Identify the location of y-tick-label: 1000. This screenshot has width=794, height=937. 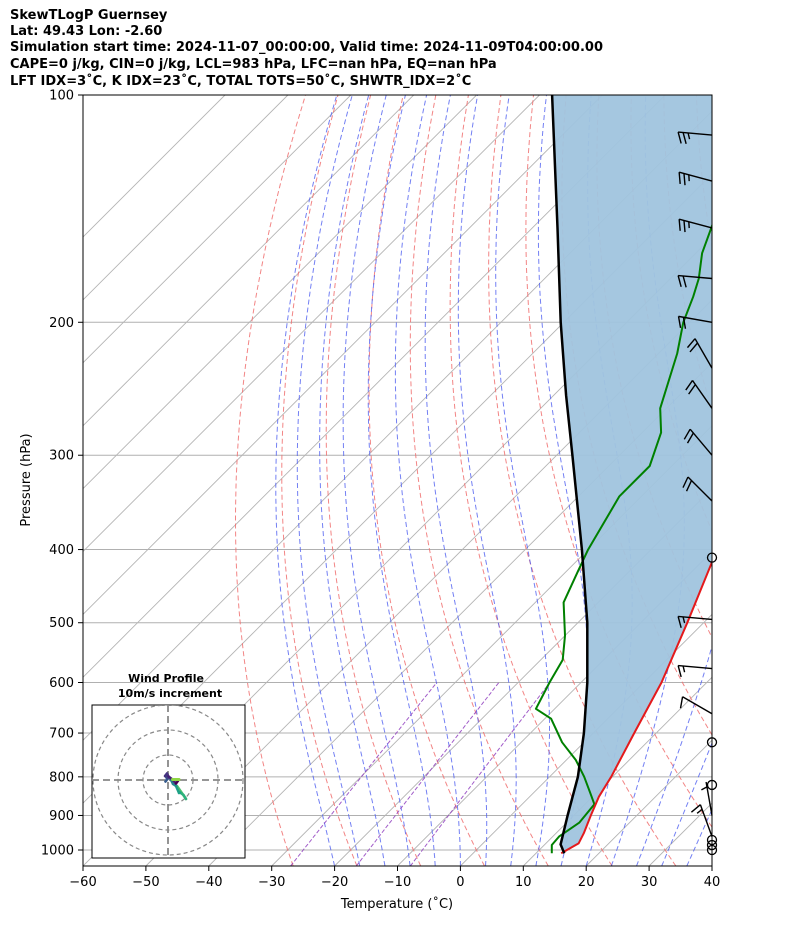
(57, 851).